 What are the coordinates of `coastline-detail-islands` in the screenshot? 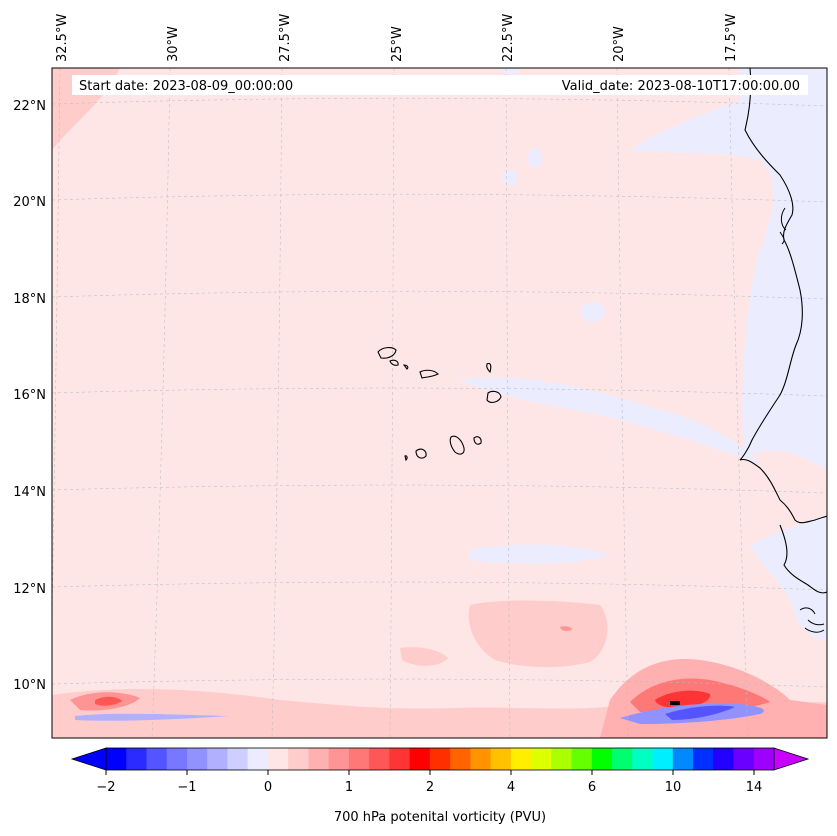 It's located at (812, 620).